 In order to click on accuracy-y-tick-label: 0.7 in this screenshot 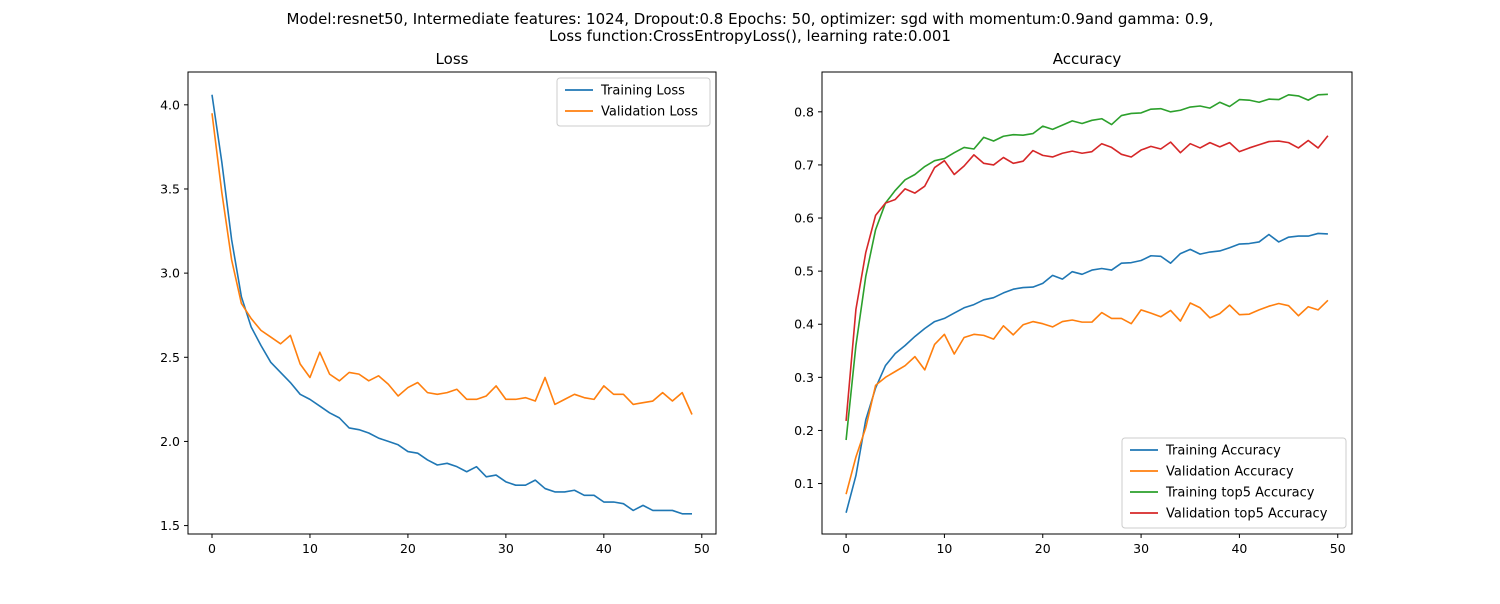, I will do `click(804, 164)`.